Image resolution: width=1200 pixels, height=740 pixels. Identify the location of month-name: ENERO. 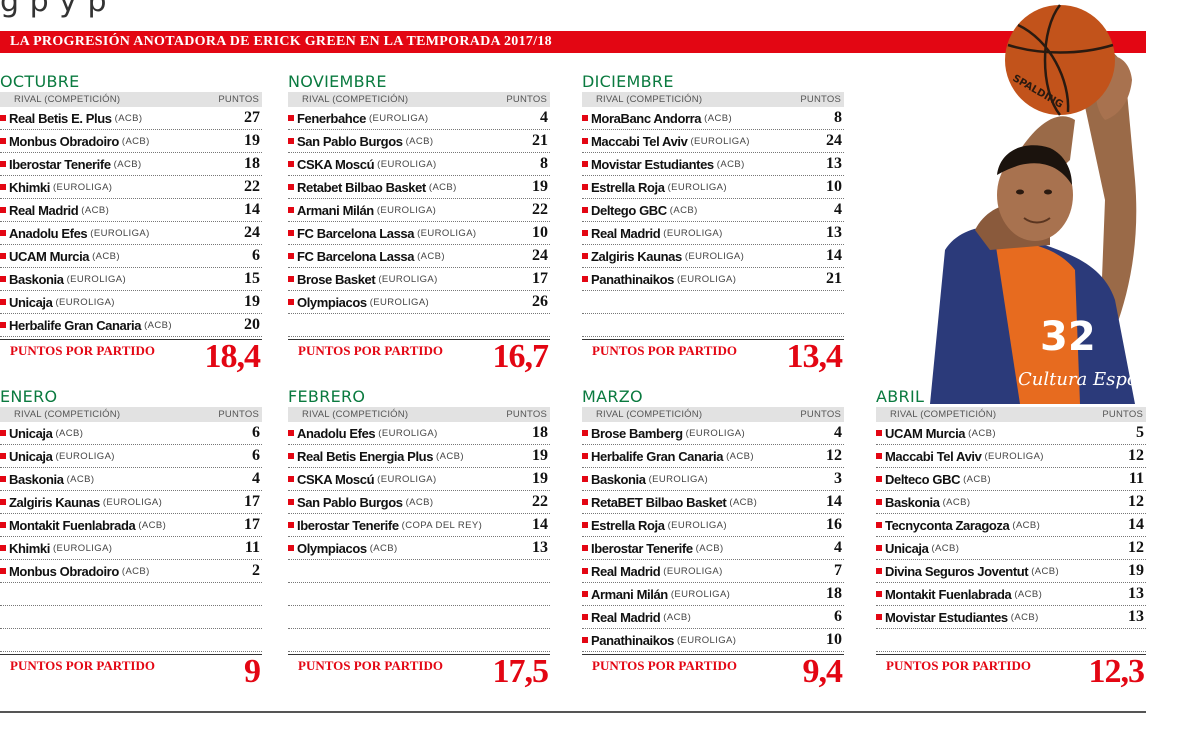
(29, 396).